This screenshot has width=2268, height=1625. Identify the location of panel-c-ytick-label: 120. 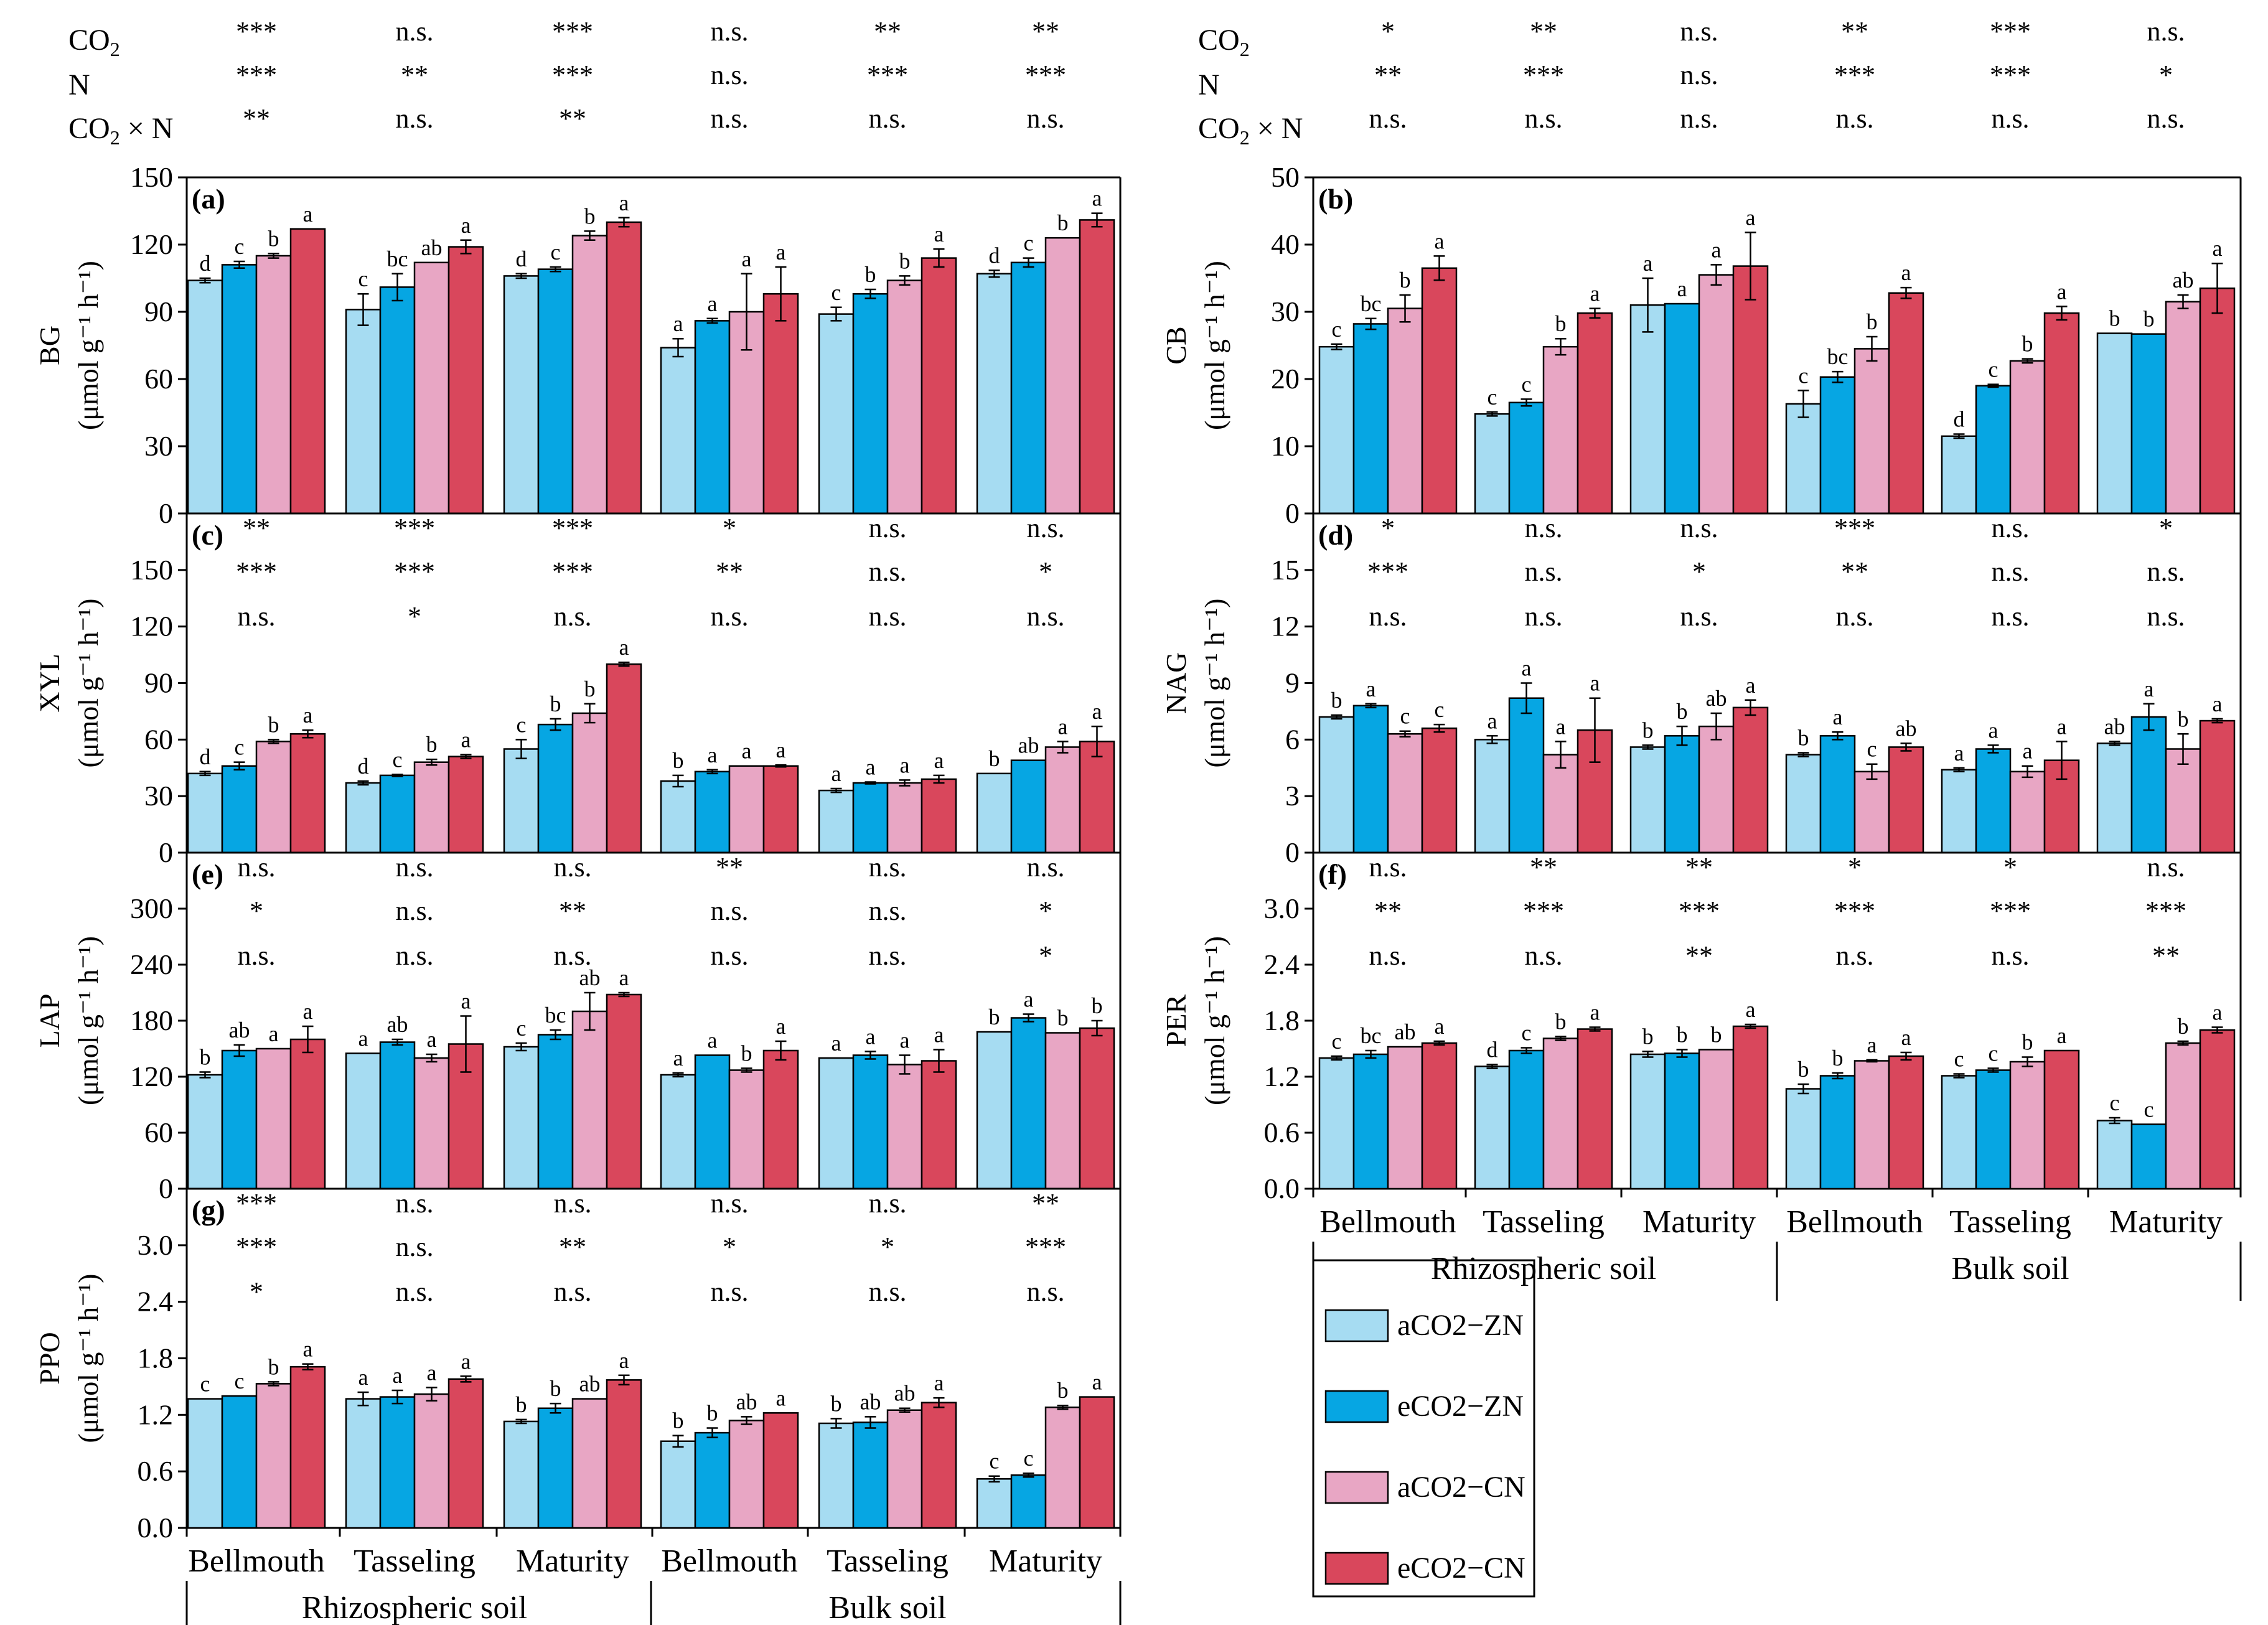
(151, 626).